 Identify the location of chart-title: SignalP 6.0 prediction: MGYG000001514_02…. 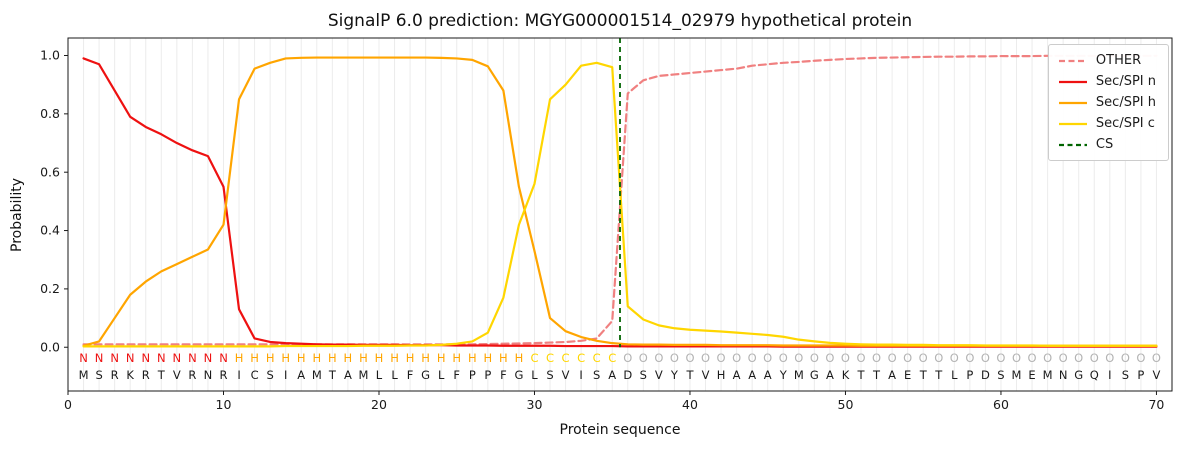
(620, 21).